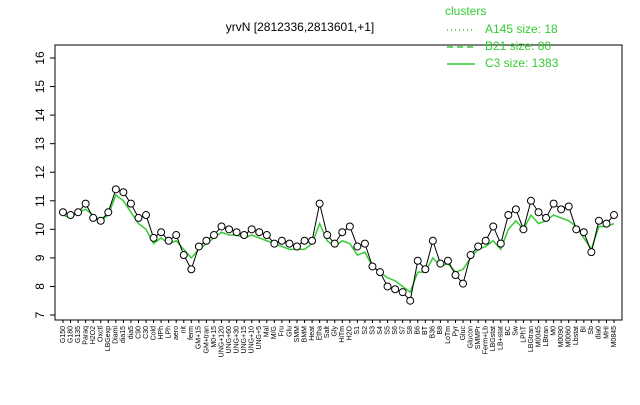  Describe the element at coordinates (282, 331) in the screenshot. I see `x-tick-label: Fru` at that location.